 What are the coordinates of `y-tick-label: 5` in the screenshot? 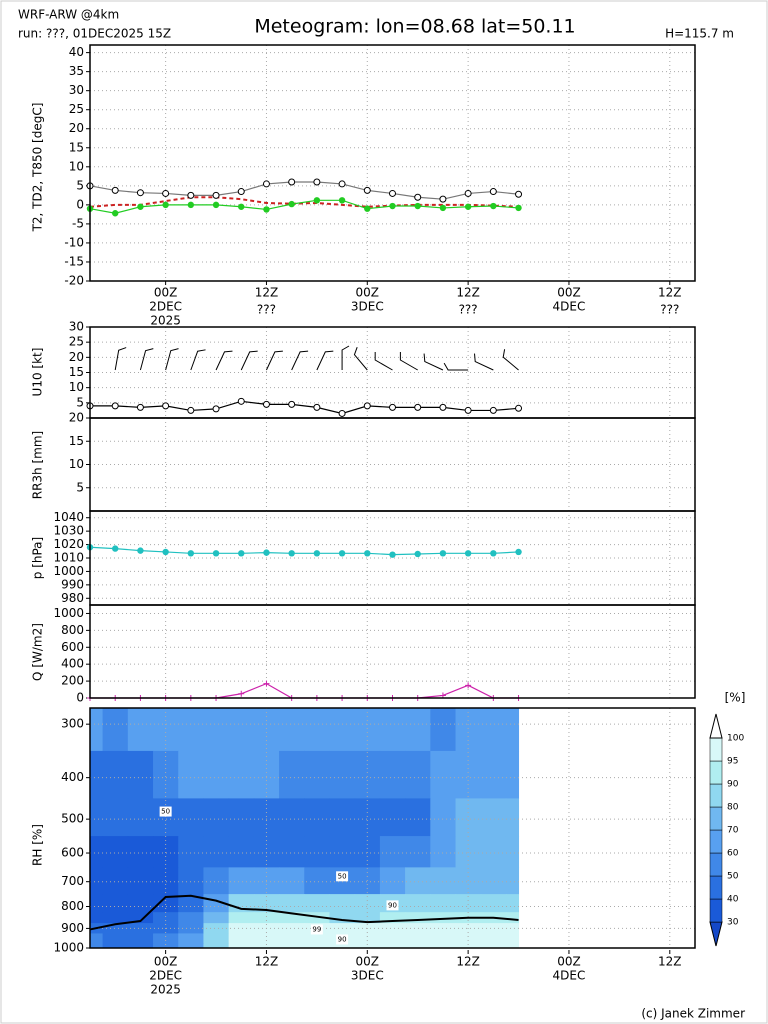 It's located at (80, 185).